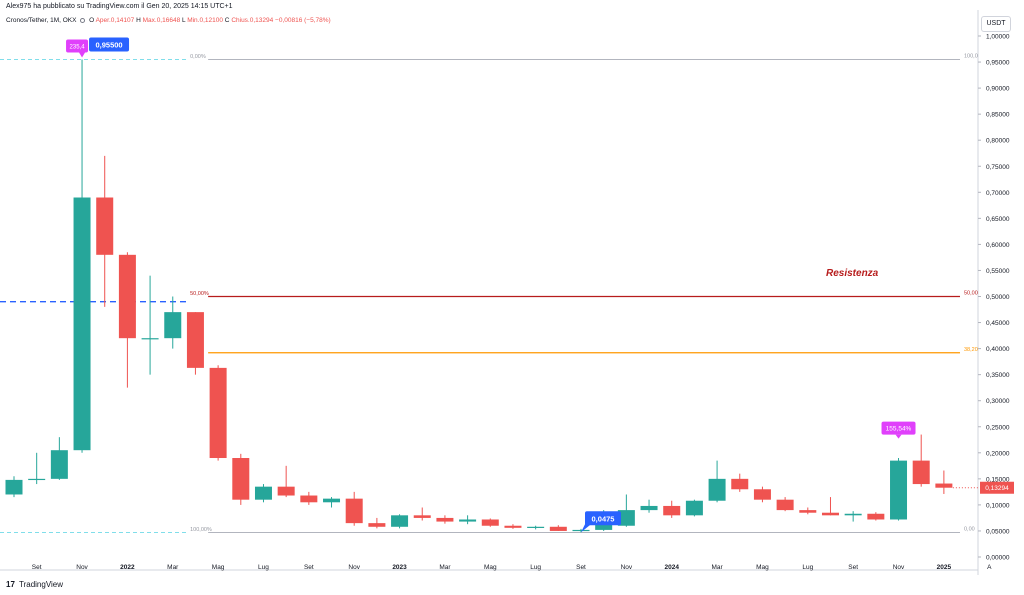  Describe the element at coordinates (998, 453) in the screenshot. I see `price-tick-label: 0,20000` at that location.